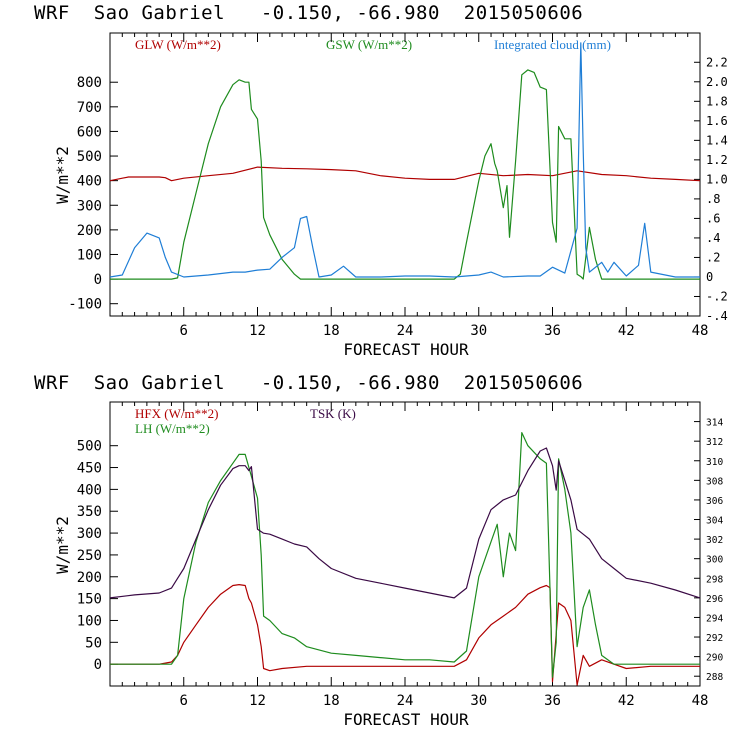  Describe the element at coordinates (62, 545) in the screenshot. I see `bottom-ylabel: W/m**2` at that location.